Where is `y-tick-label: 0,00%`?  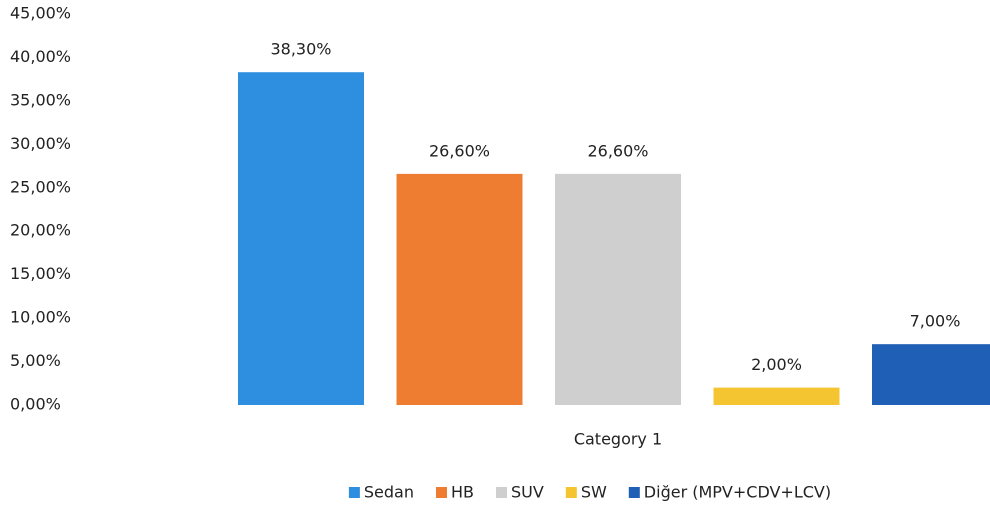
y-tick-label: 0,00% is located at coordinates (35, 404).